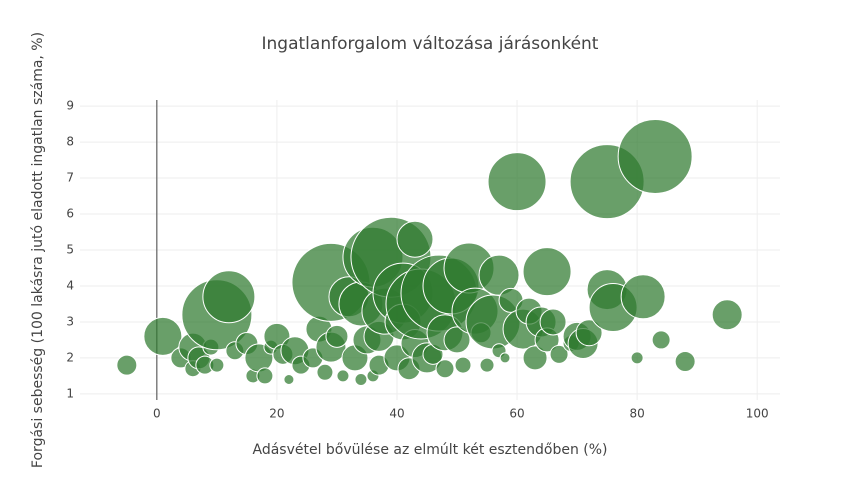  Describe the element at coordinates (70, 142) in the screenshot. I see `y-tick-label: 8` at that location.